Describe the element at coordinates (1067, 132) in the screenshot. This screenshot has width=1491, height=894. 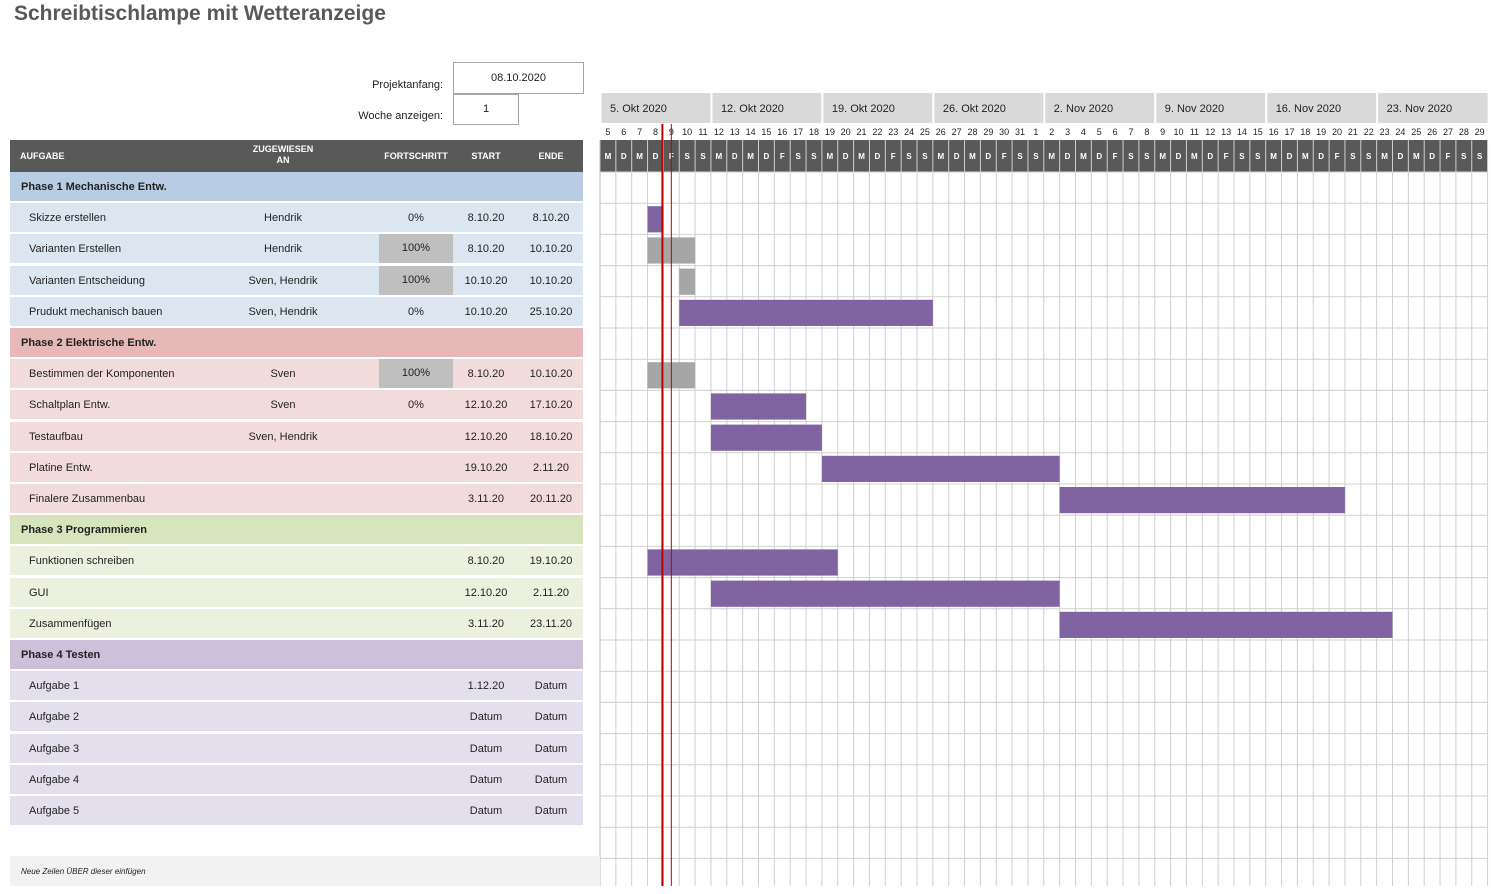
I see `day-number: 3` at that location.